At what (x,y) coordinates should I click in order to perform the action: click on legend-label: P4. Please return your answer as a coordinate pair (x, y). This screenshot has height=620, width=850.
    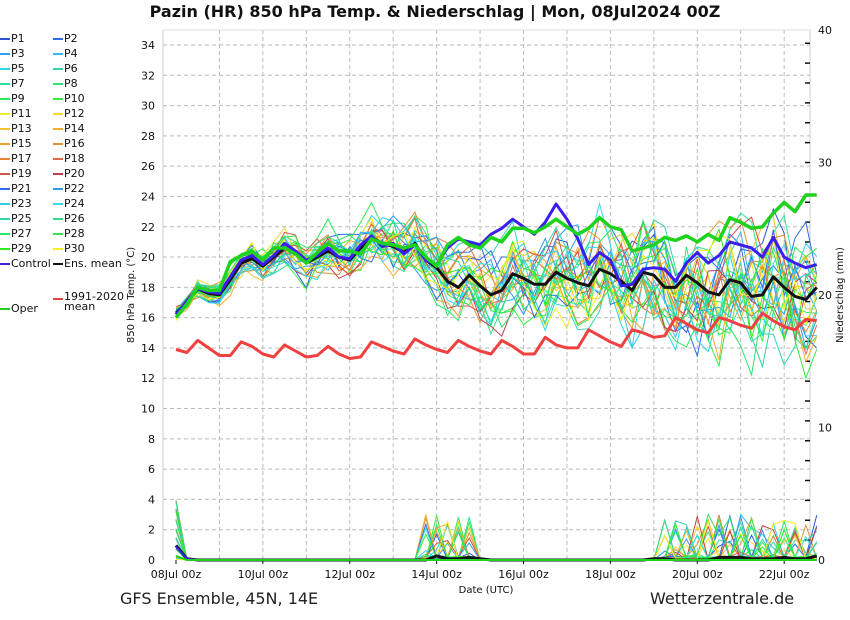
    Looking at the image, I should click on (71, 53).